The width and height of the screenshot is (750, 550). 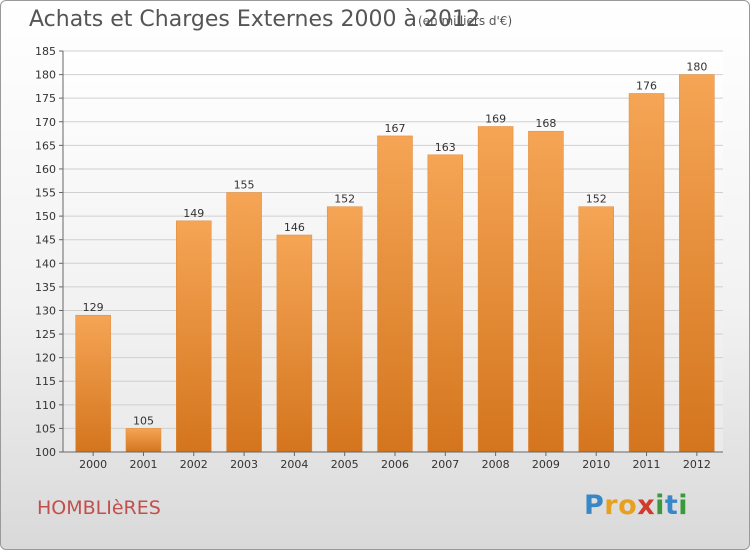 I want to click on bar-2009, so click(x=546, y=291).